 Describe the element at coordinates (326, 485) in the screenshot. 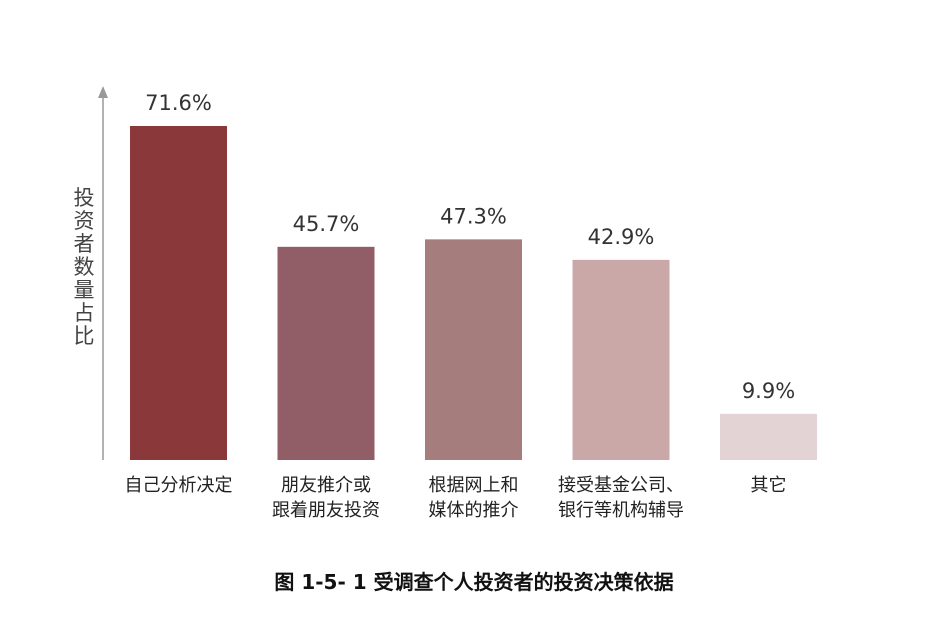

I see `category-label: 朋友推介或` at that location.